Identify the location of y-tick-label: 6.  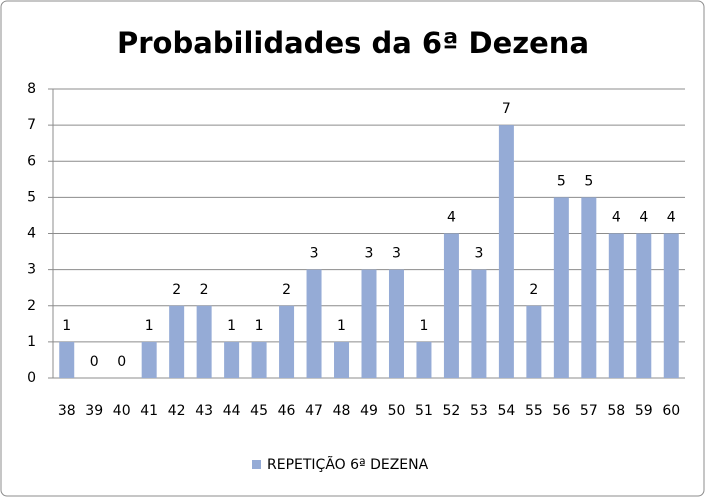
(31, 161).